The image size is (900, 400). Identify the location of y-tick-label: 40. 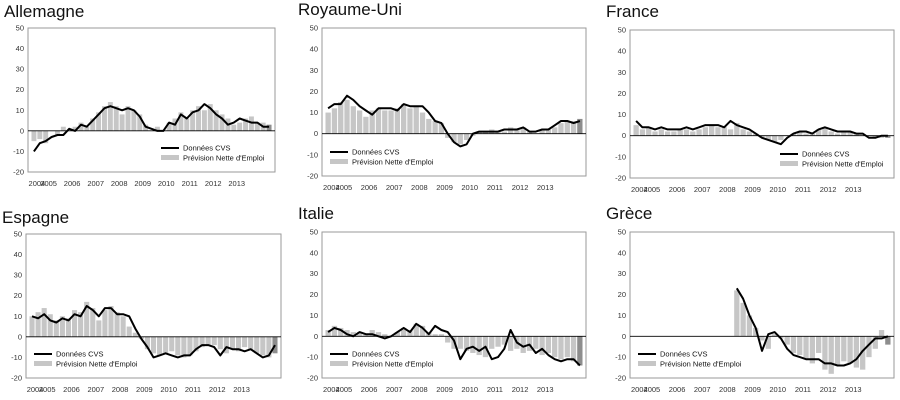
(622, 51).